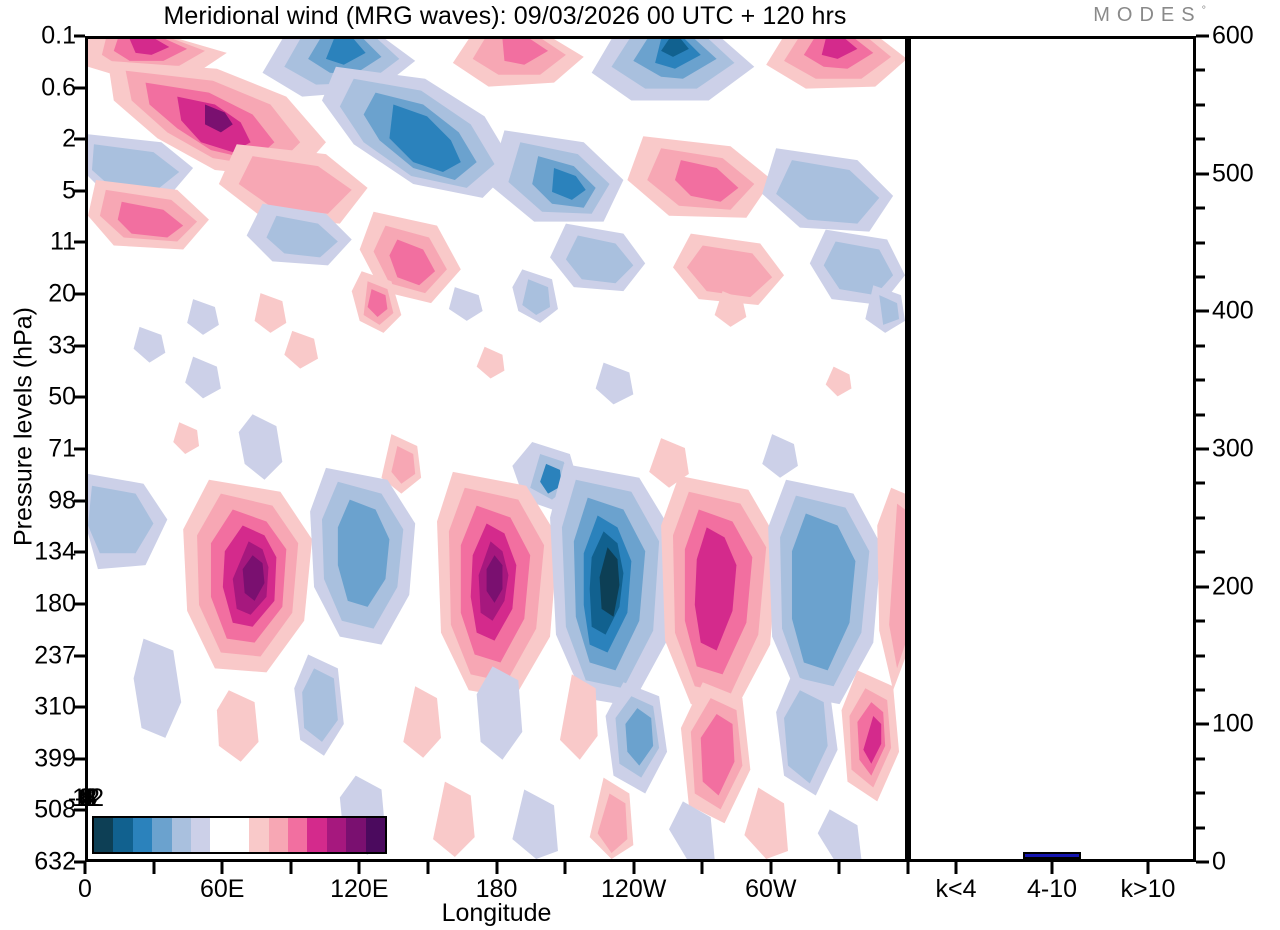 This screenshot has width=1280, height=930. What do you see at coordinates (62, 500) in the screenshot?
I see `pressure-tick-label: 98` at bounding box center [62, 500].